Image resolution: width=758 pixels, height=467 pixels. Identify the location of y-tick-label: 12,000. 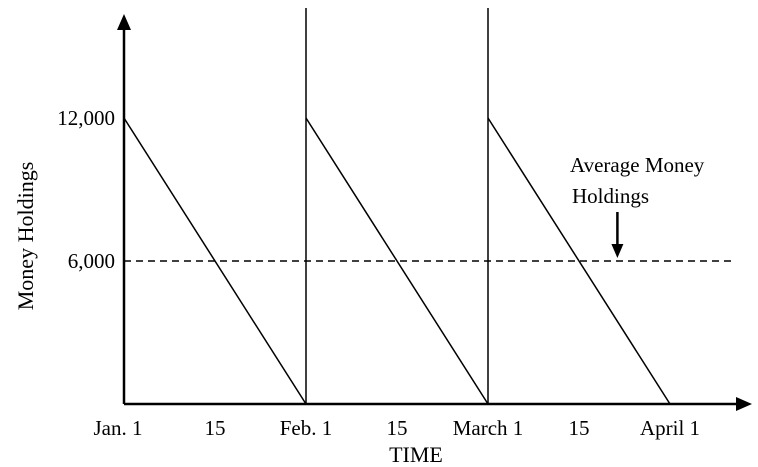
(86, 118).